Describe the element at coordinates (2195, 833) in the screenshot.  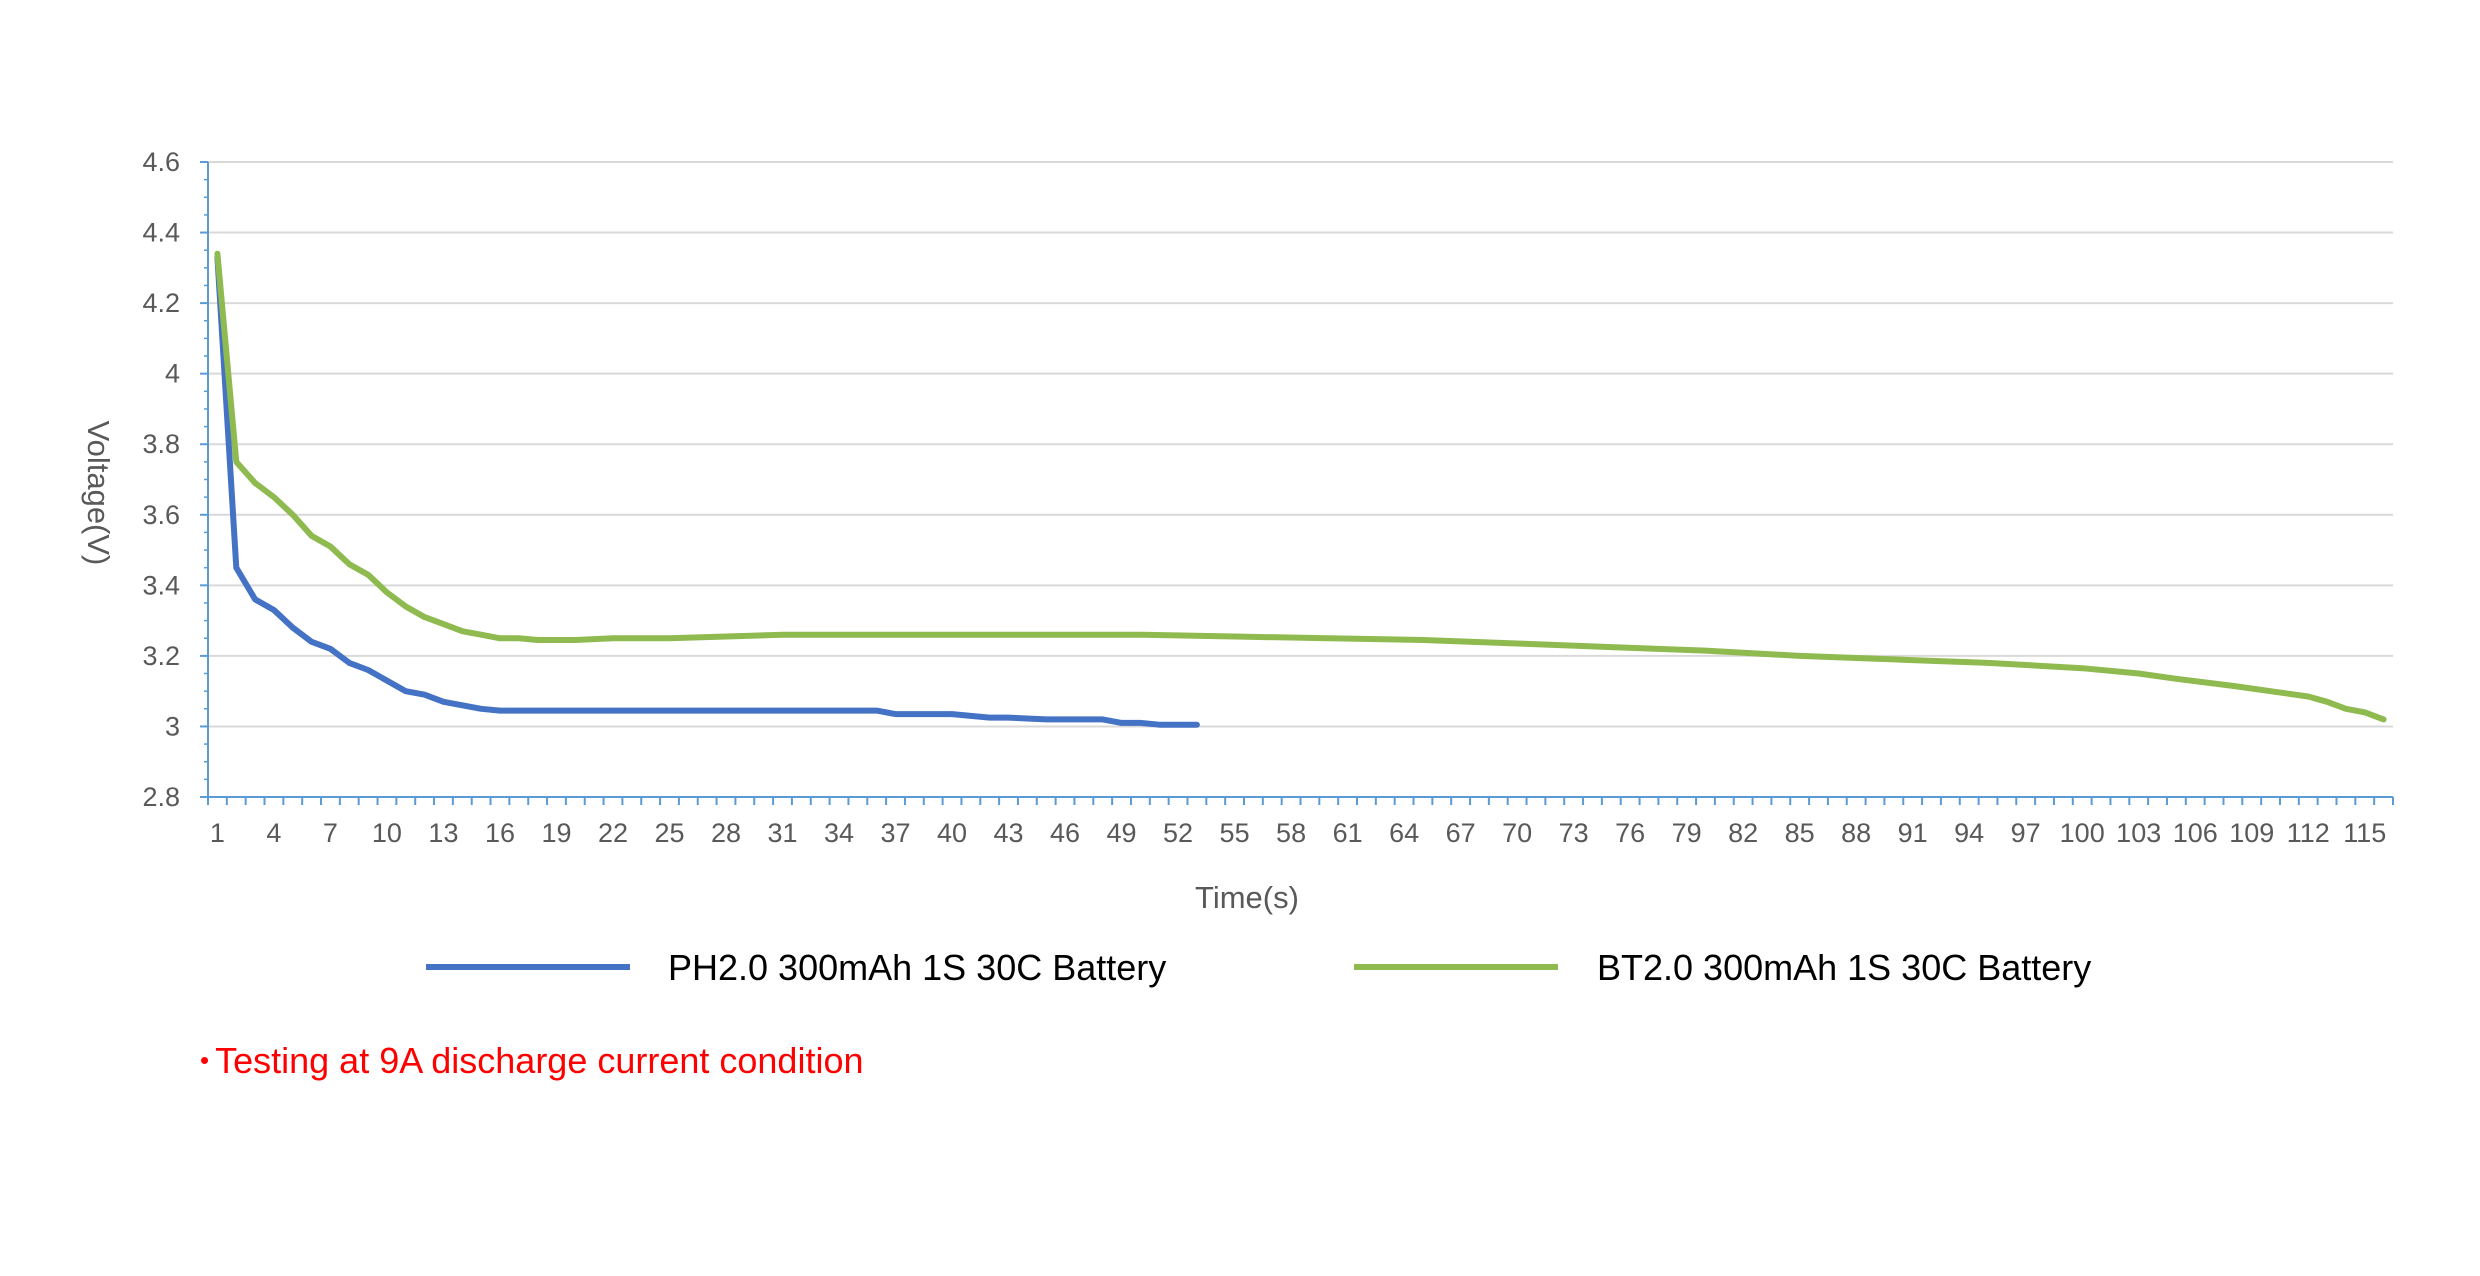
I see `x-tick-label: 106` at that location.